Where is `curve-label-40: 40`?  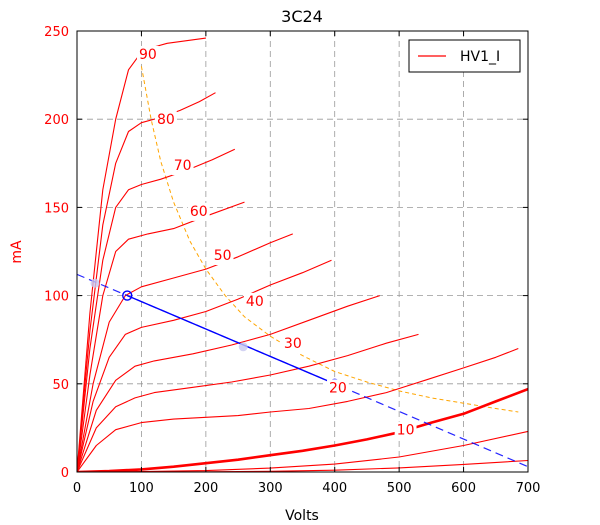 curve-label-40: 40 is located at coordinates (255, 302).